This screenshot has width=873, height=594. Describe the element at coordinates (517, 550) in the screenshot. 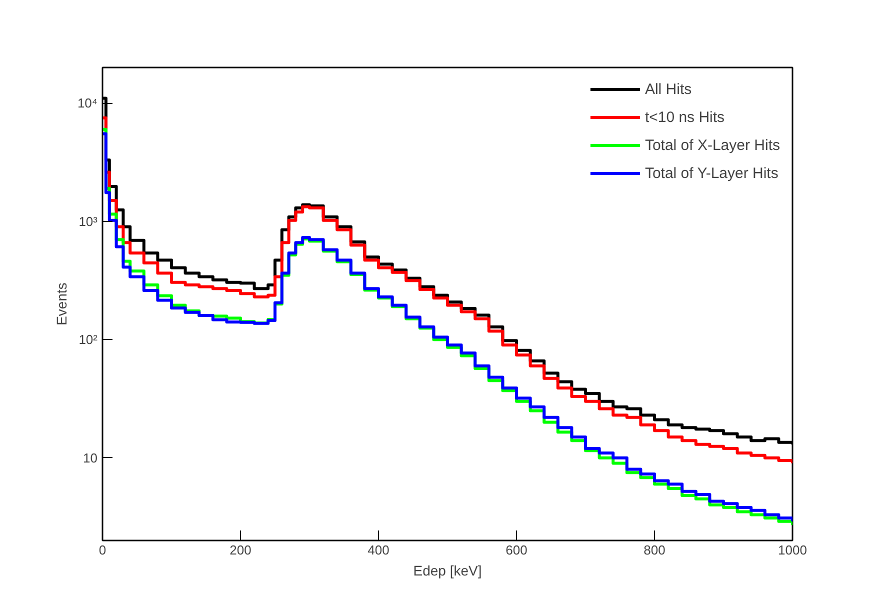

I see `x-tick-label: 600` at that location.